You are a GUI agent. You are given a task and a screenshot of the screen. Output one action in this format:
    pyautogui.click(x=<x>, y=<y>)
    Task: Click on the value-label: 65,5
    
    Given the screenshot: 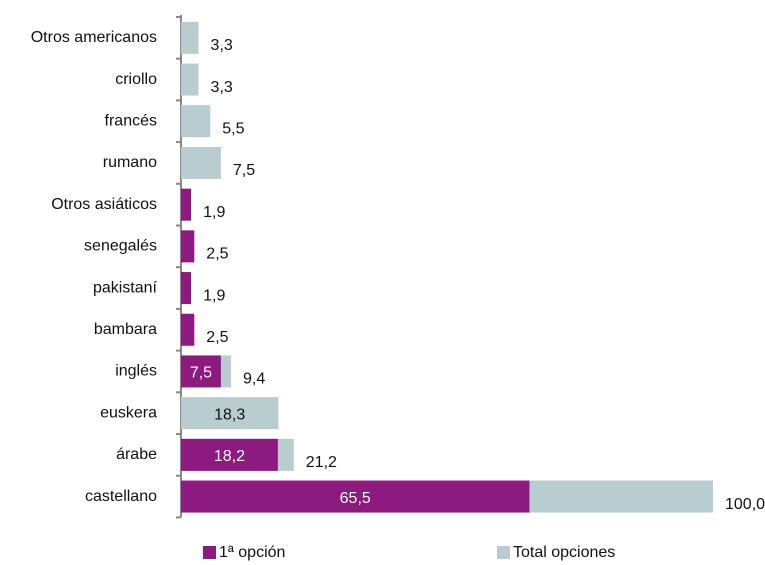 What is the action you would take?
    pyautogui.click(x=355, y=498)
    